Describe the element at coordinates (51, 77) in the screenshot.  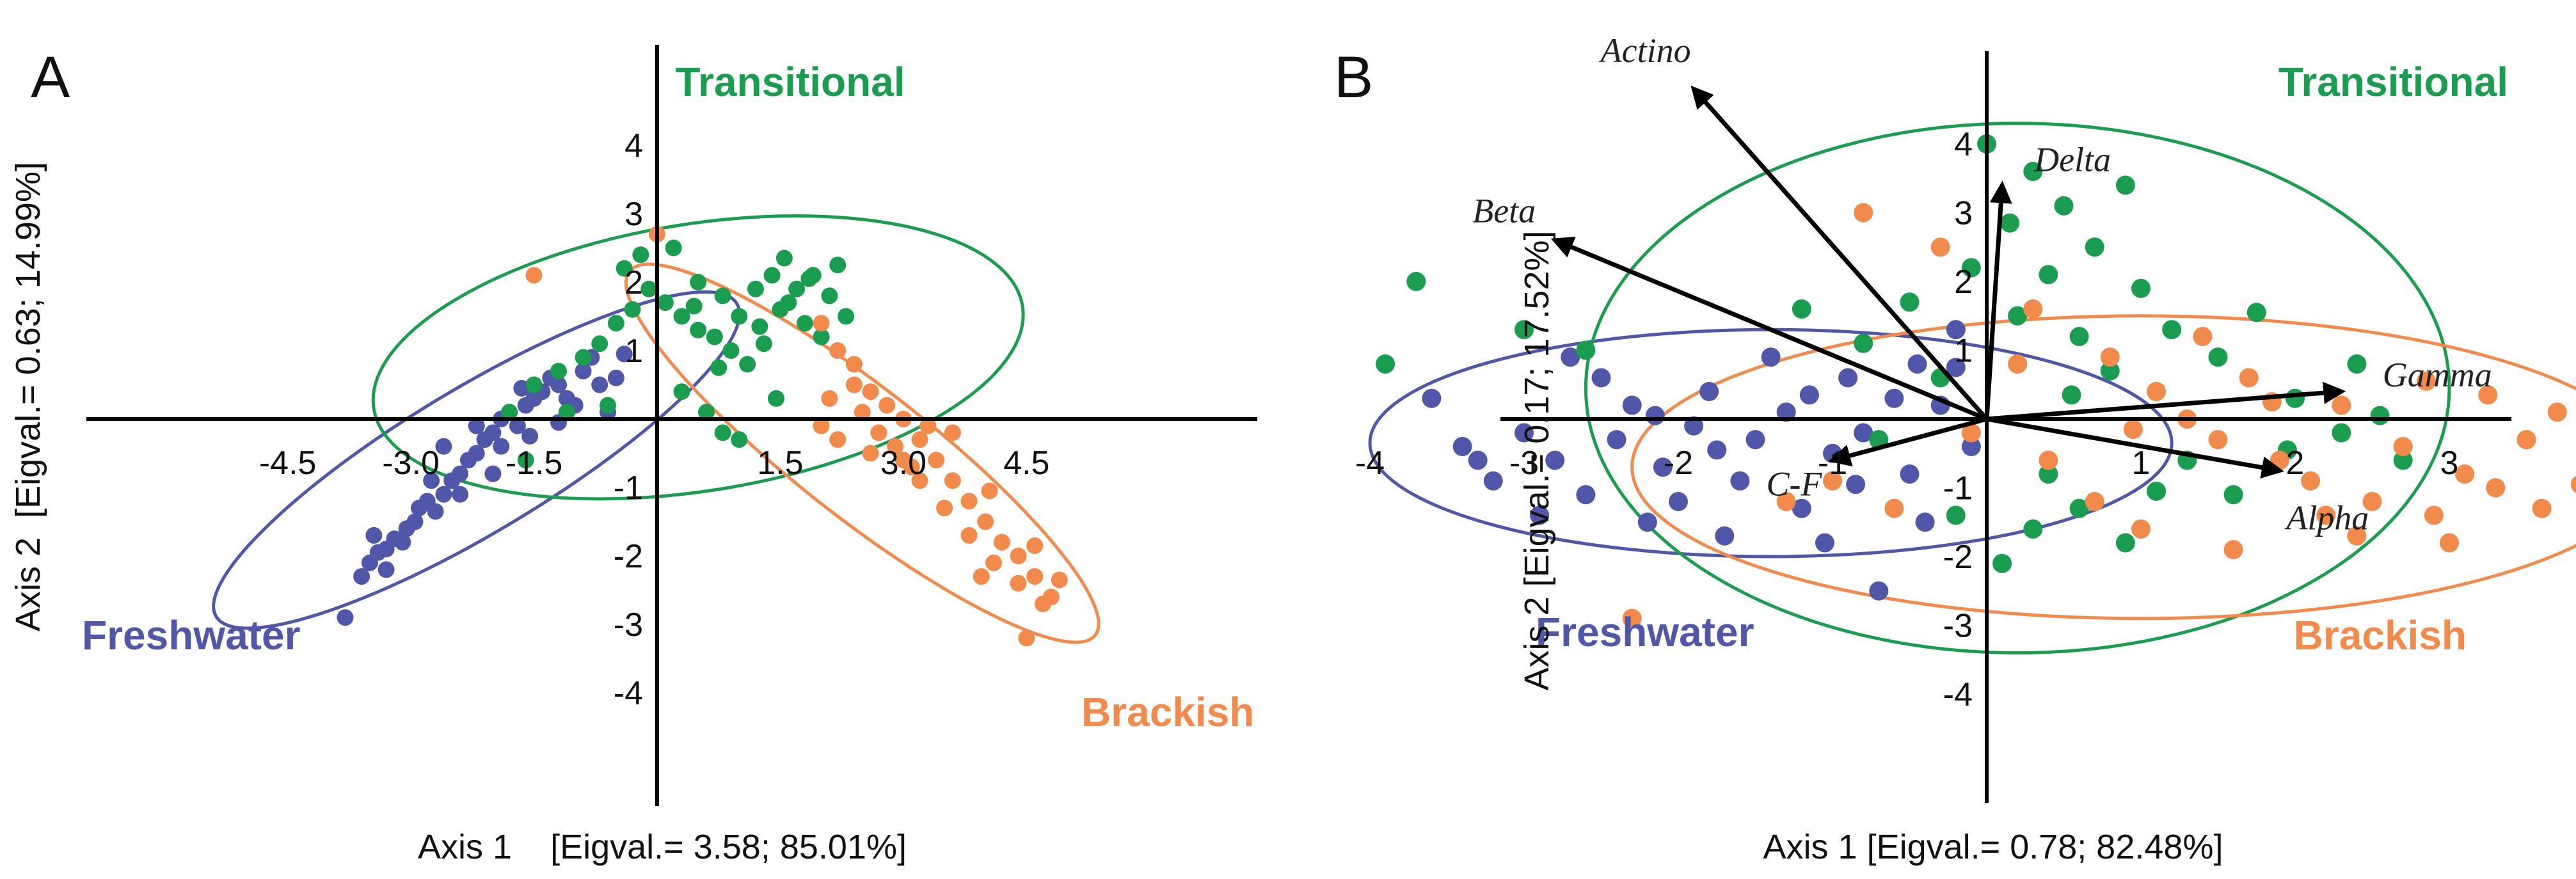
I see `panel-label-a: A` at that location.